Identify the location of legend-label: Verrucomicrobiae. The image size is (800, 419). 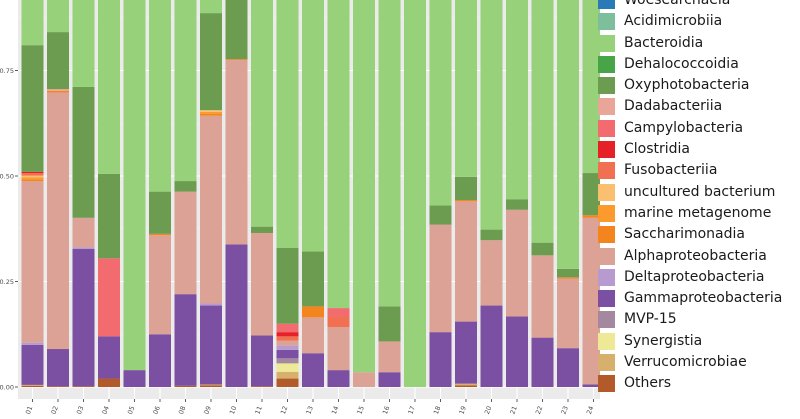
(685, 362).